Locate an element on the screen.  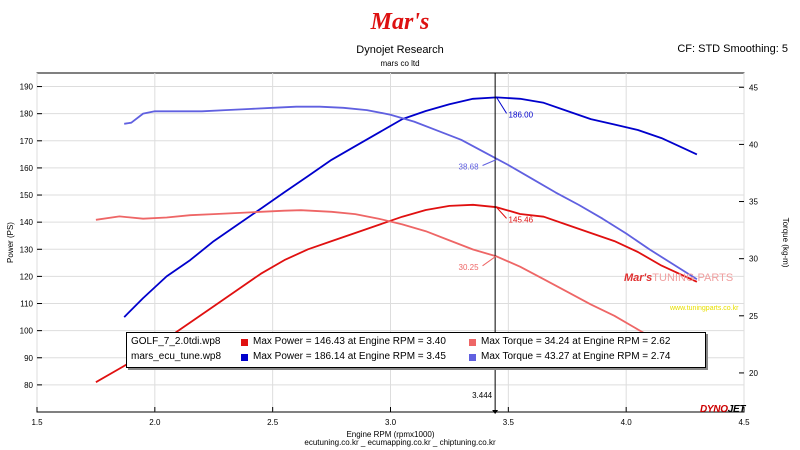
legend-torque: Max Torque = 34.24 at Engine RPM = 2.62 is located at coordinates (576, 341).